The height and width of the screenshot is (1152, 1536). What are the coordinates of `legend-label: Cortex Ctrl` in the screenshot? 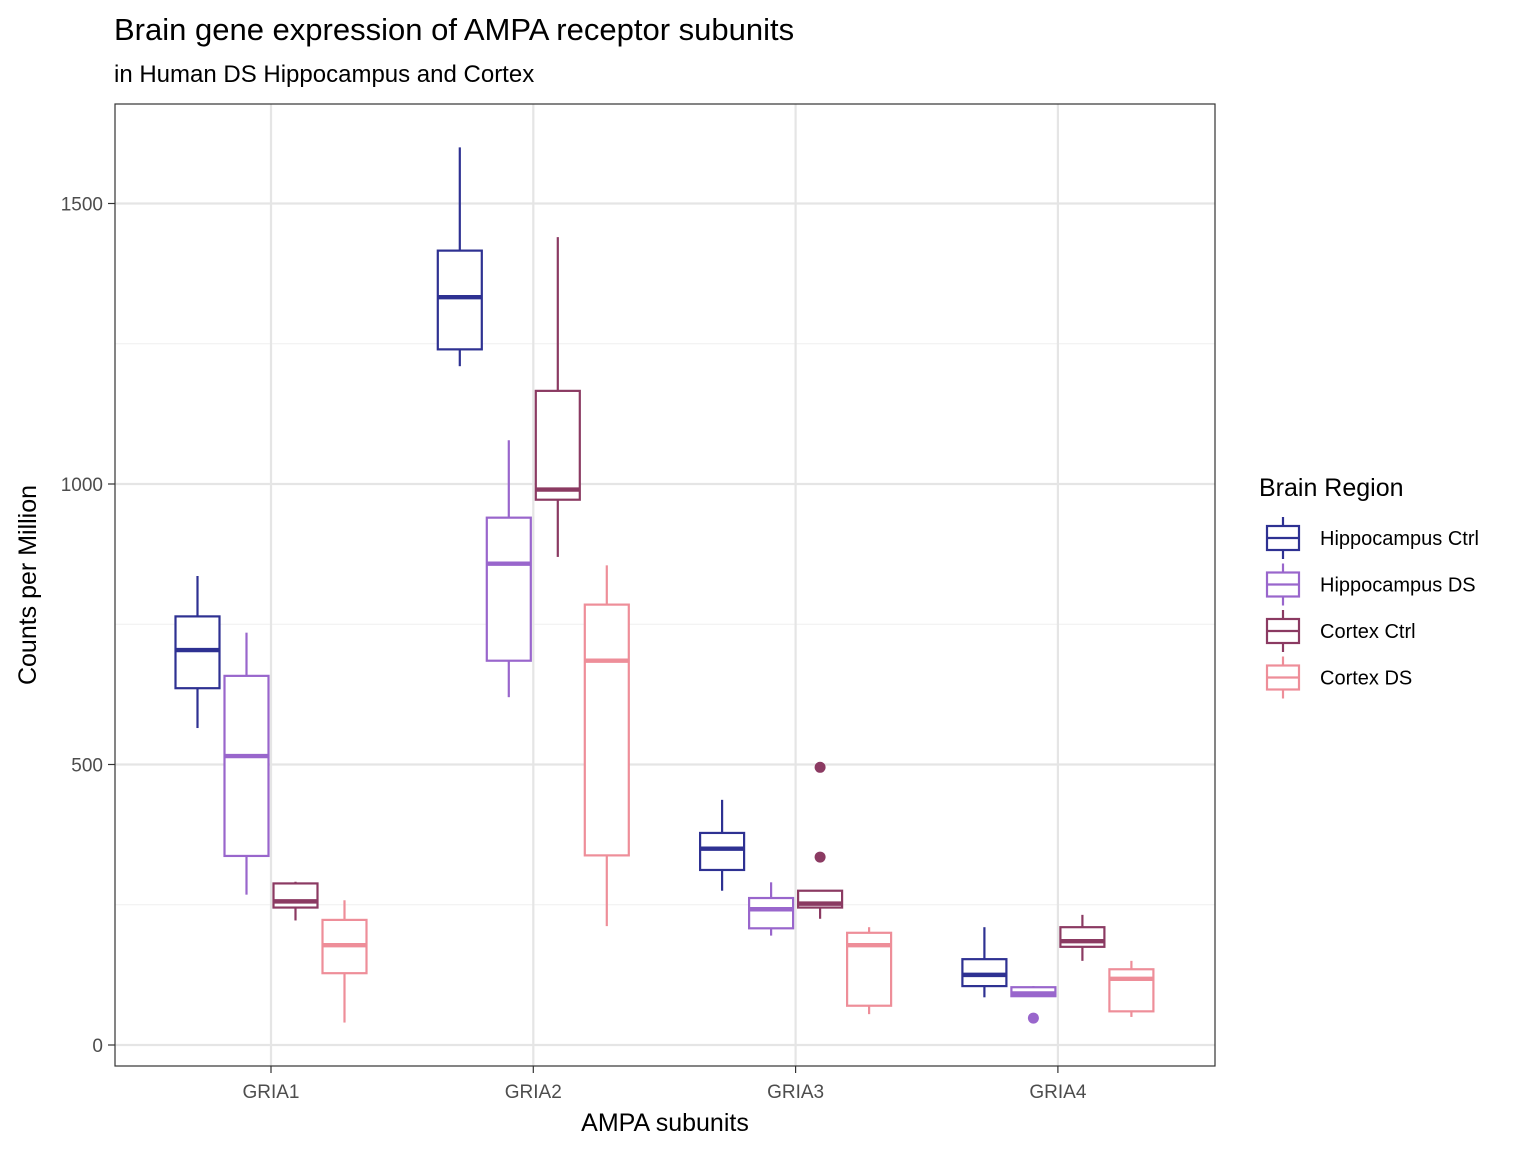 It's located at (1368, 632).